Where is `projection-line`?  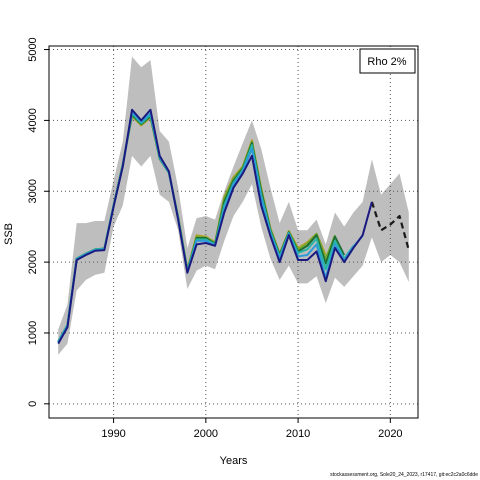 projection-line is located at coordinates (390, 226).